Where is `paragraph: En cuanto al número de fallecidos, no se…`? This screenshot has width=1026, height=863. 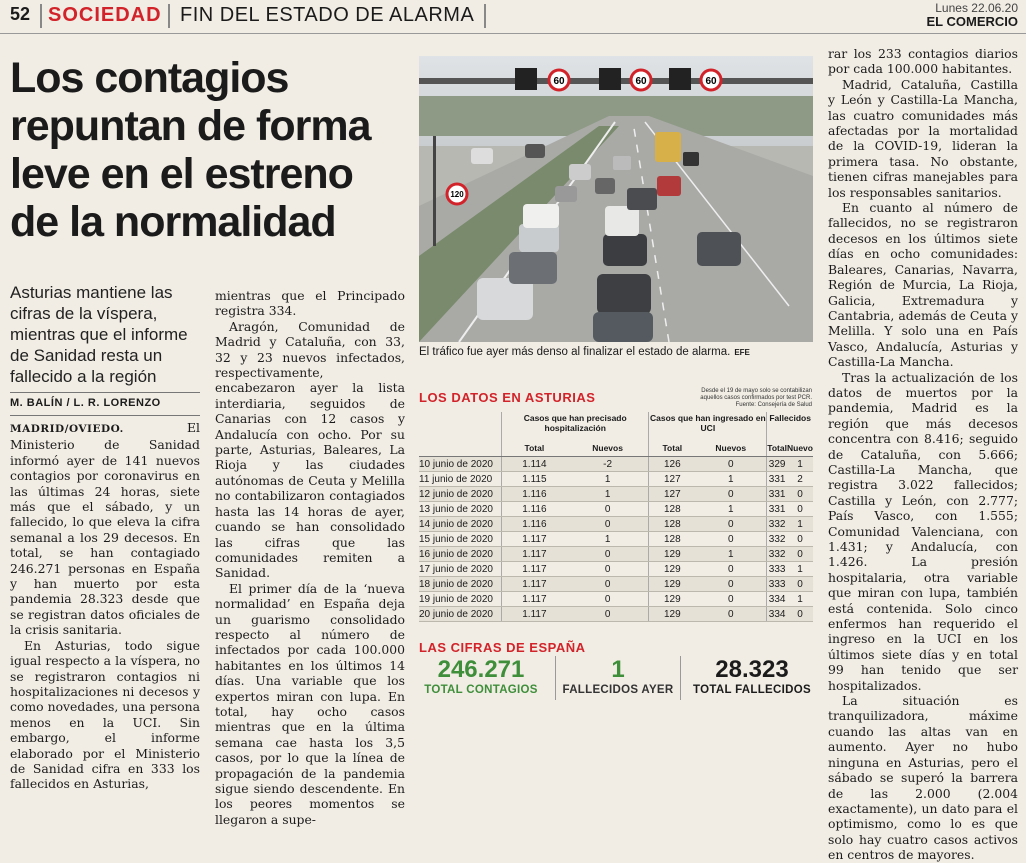 paragraph: En cuanto al número de fallecidos, no se… is located at coordinates (923, 285).